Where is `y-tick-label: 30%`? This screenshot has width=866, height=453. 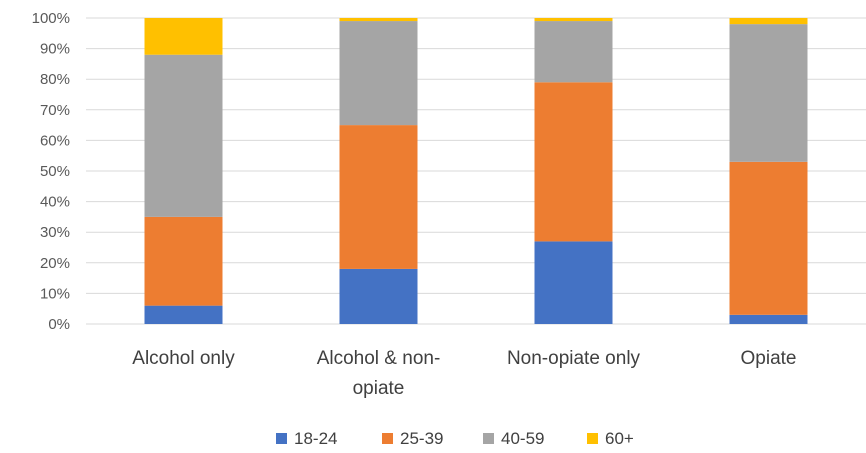
y-tick-label: 30% is located at coordinates (55, 232).